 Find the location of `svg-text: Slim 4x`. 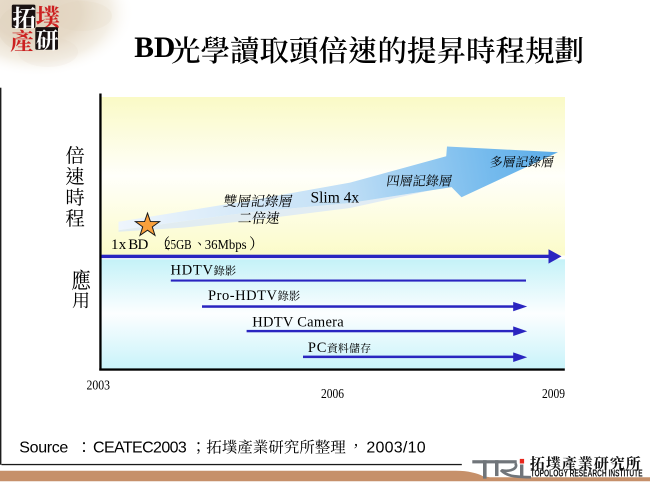

svg-text: Slim 4x is located at coordinates (335, 198).